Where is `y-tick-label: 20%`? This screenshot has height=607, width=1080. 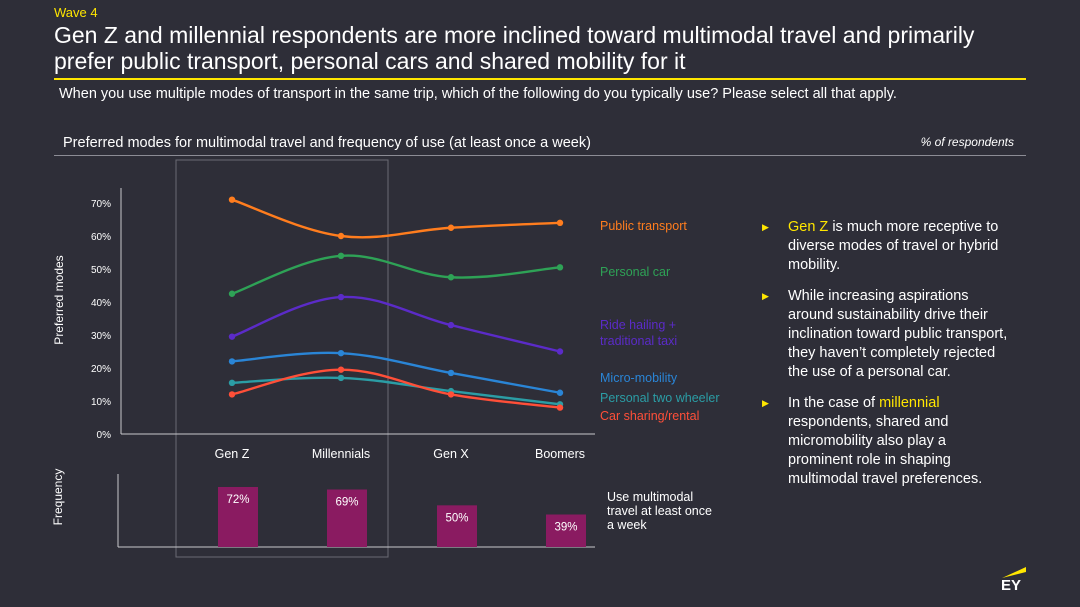
y-tick-label: 20% is located at coordinates (101, 369).